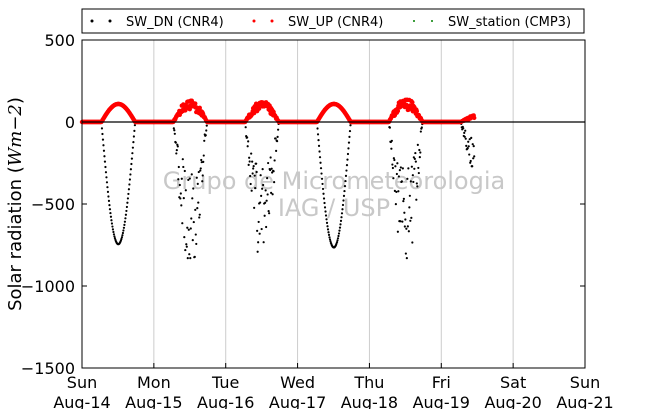 Image resolution: width=650 pixels, height=409 pixels. What do you see at coordinates (368, 382) in the screenshot?
I see `x-tick-day: Thu` at bounding box center [368, 382].